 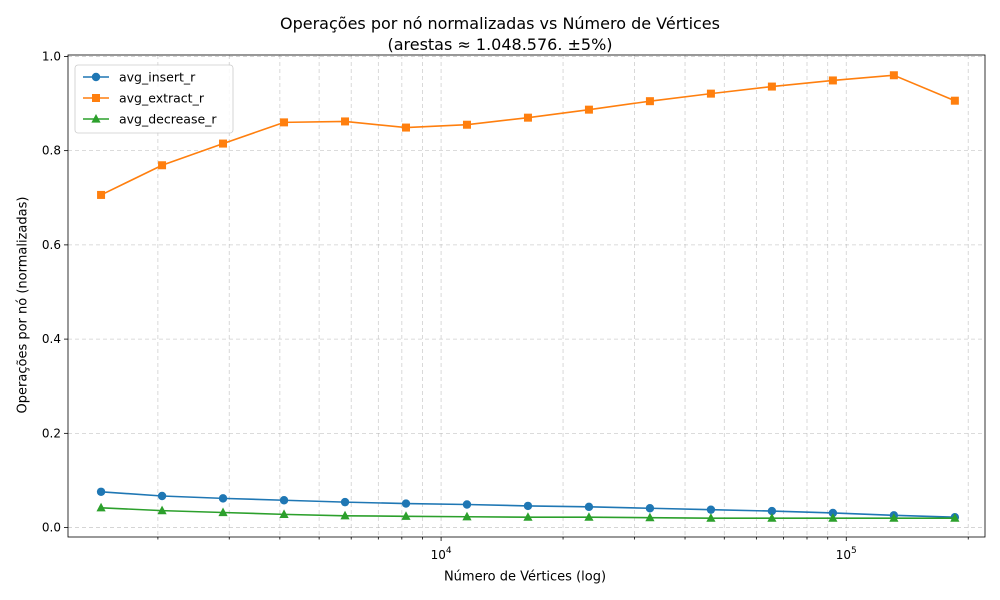 I want to click on legend-label: avg_extract_r, so click(x=162, y=98).